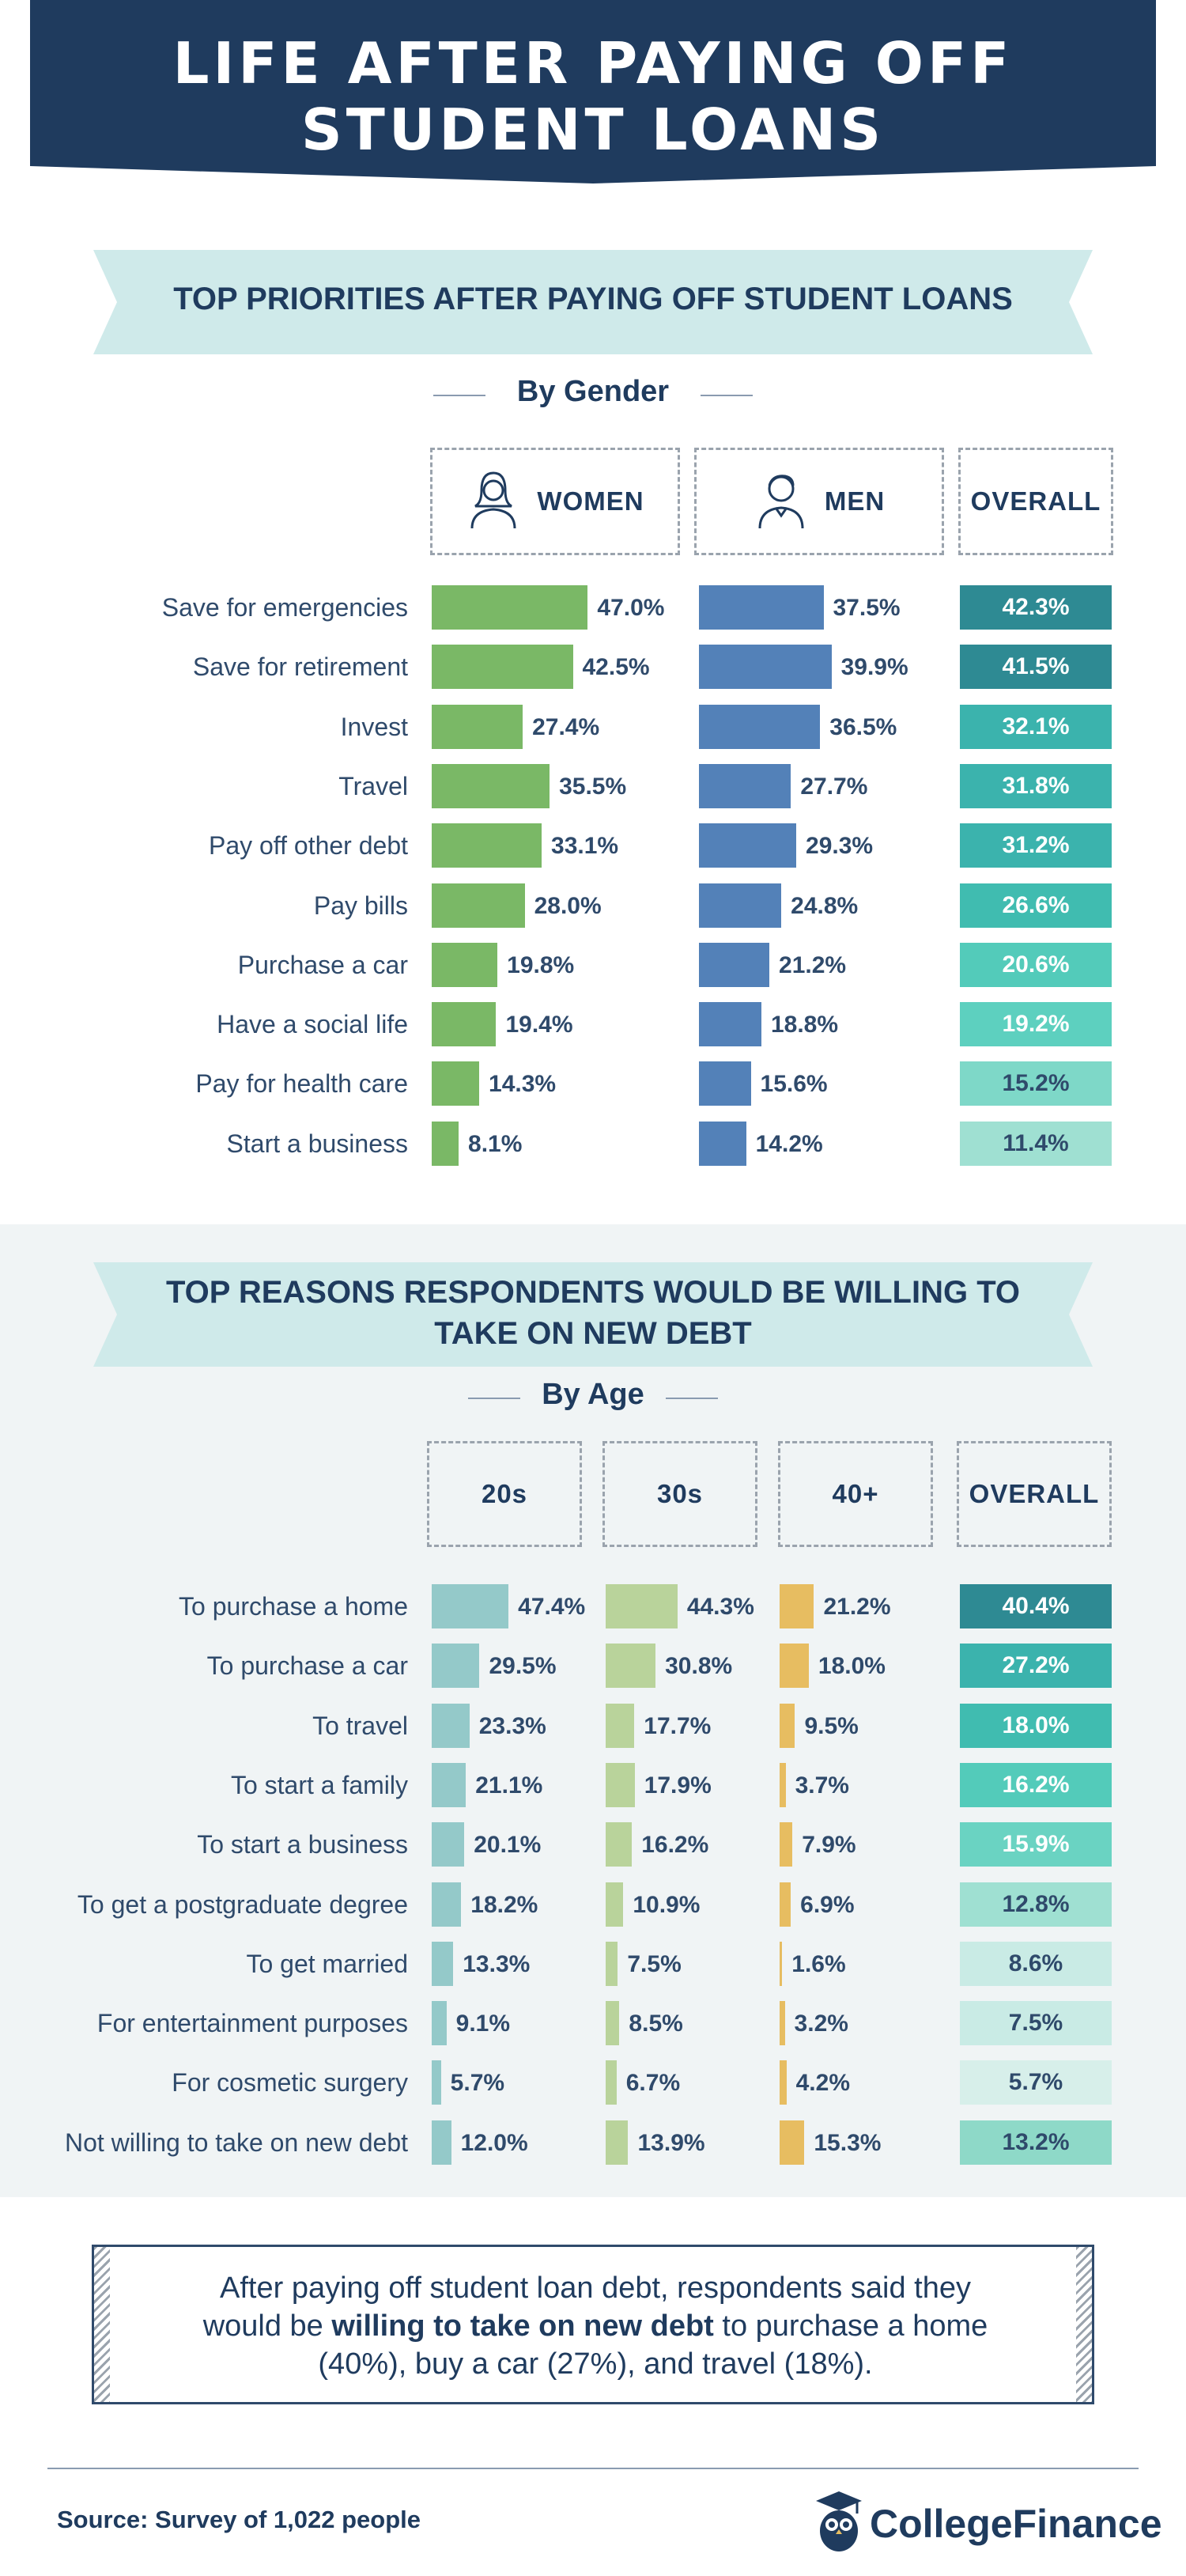 The image size is (1186, 2576). What do you see at coordinates (593, 2468) in the screenshot?
I see `footer-divider` at bounding box center [593, 2468].